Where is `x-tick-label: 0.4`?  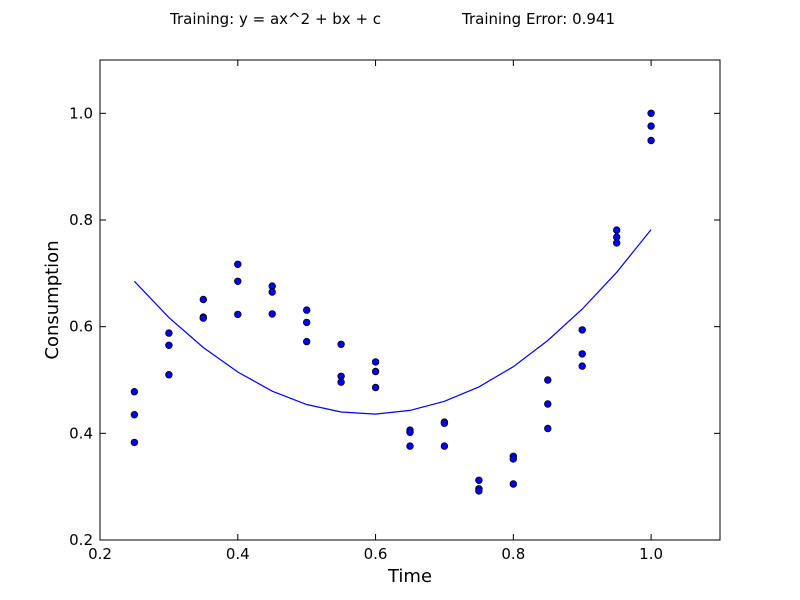 x-tick-label: 0.4 is located at coordinates (238, 554).